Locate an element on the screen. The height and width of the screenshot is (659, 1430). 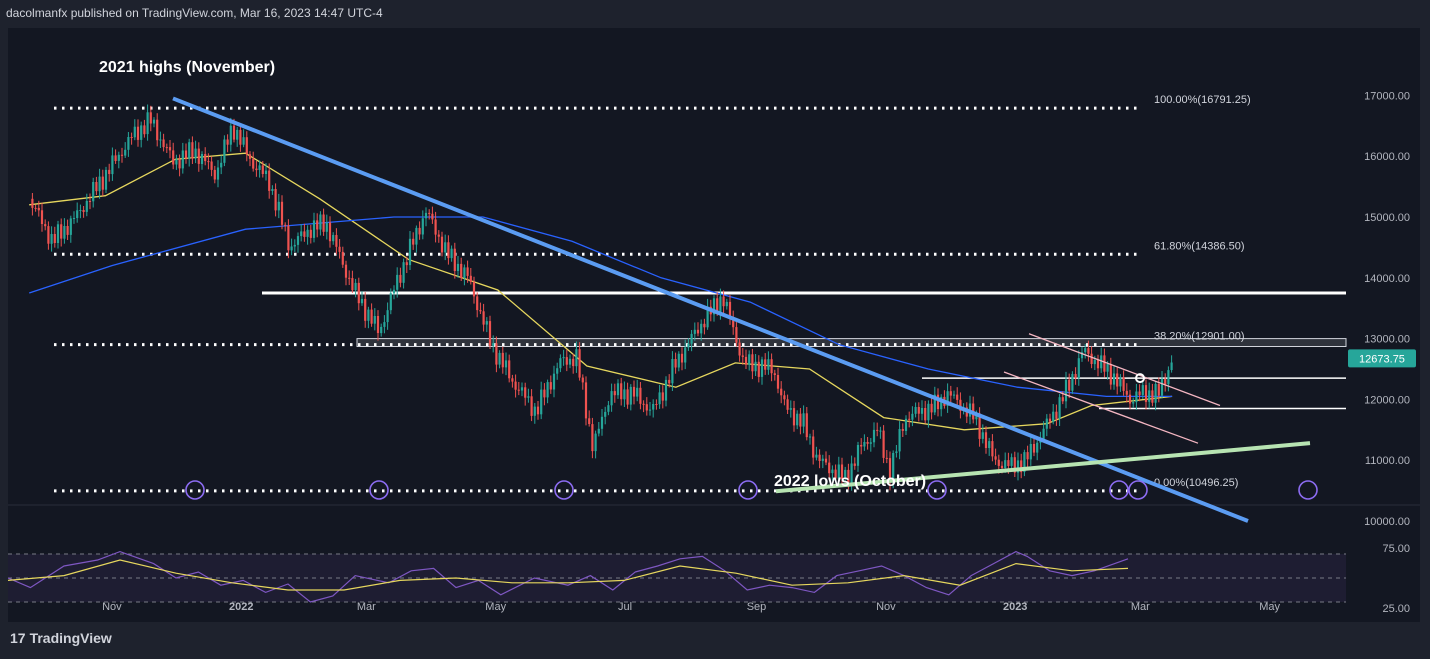
time-axis-label: Nov is located at coordinates (112, 607).